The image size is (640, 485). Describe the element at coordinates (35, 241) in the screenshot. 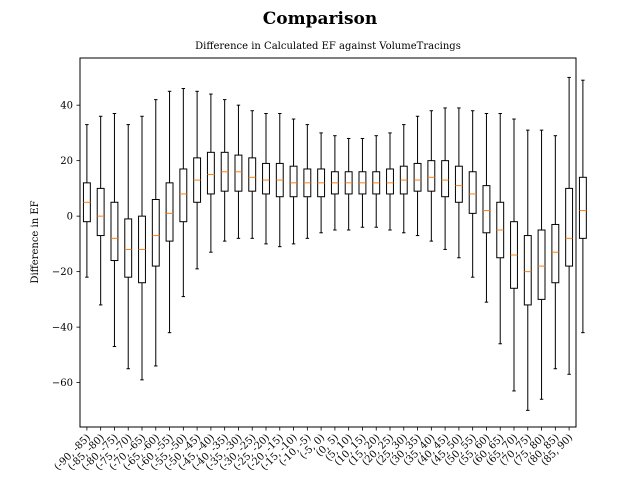

I see `y-axis-label: Difference in EF` at that location.